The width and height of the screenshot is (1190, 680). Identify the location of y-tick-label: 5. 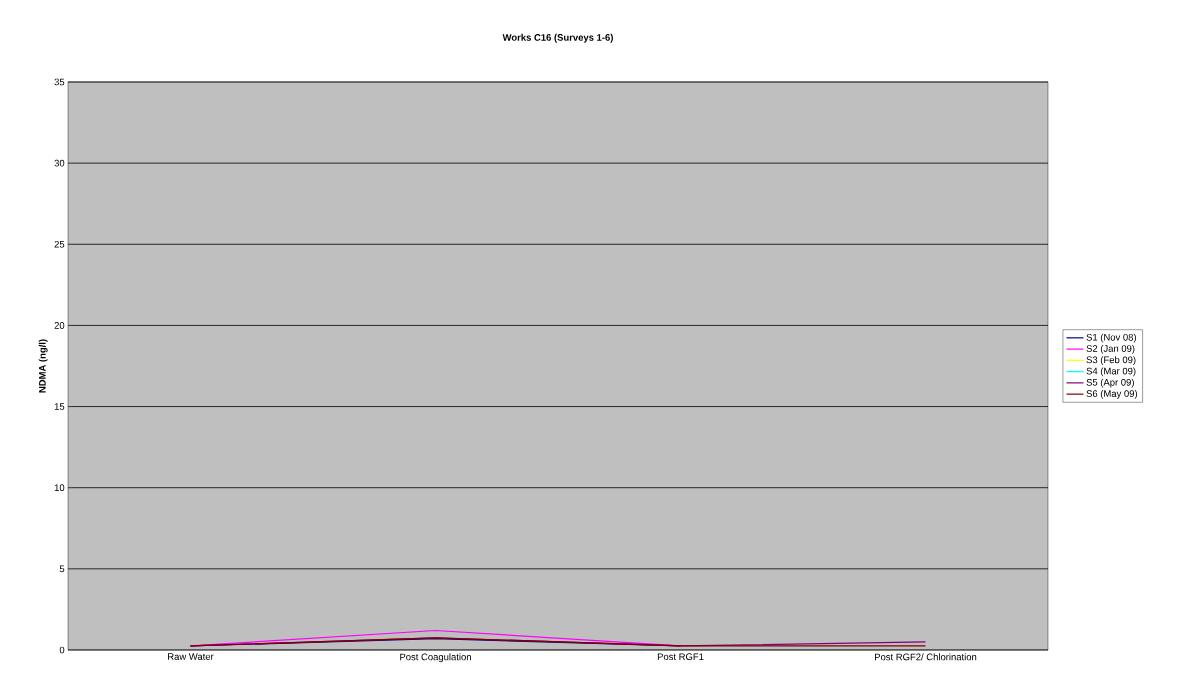
(62, 569).